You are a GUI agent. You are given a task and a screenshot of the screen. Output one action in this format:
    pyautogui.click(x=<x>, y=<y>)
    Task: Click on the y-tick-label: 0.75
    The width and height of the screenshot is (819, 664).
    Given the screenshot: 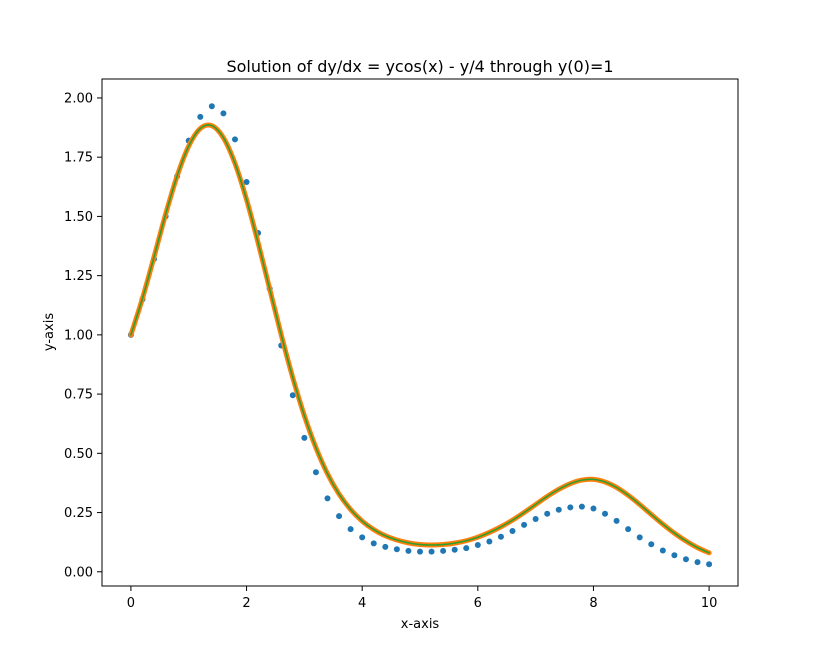 What is the action you would take?
    pyautogui.click(x=78, y=395)
    